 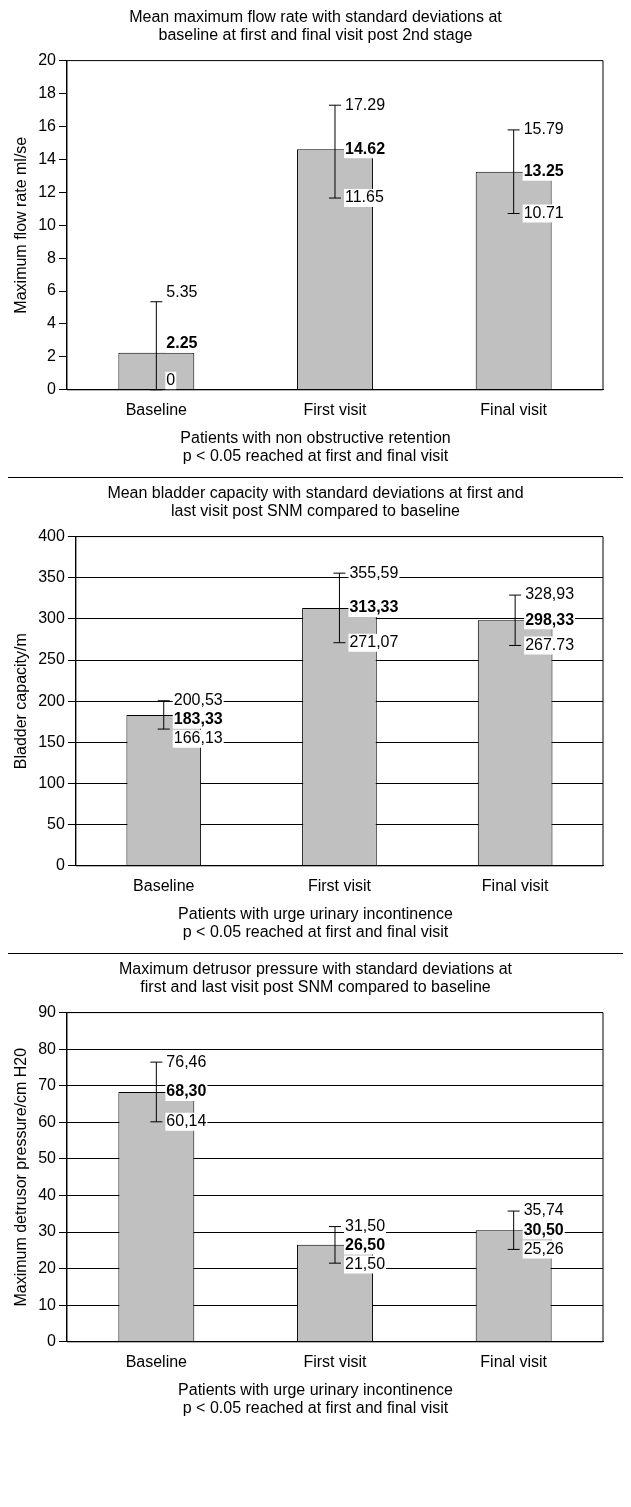 I want to click on data-label: 2.25, so click(x=182, y=343).